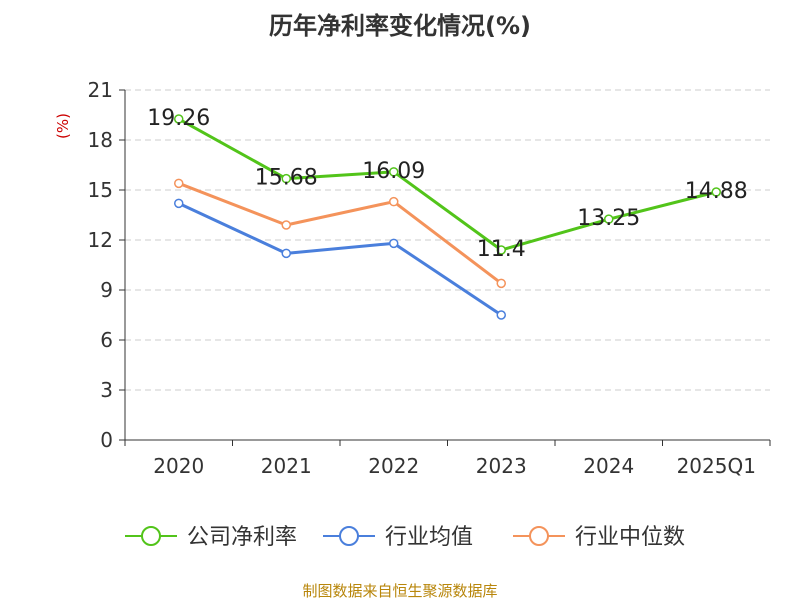 The height and width of the screenshot is (601, 800). Describe the element at coordinates (608, 466) in the screenshot. I see `x-tick-label: 2024` at that location.